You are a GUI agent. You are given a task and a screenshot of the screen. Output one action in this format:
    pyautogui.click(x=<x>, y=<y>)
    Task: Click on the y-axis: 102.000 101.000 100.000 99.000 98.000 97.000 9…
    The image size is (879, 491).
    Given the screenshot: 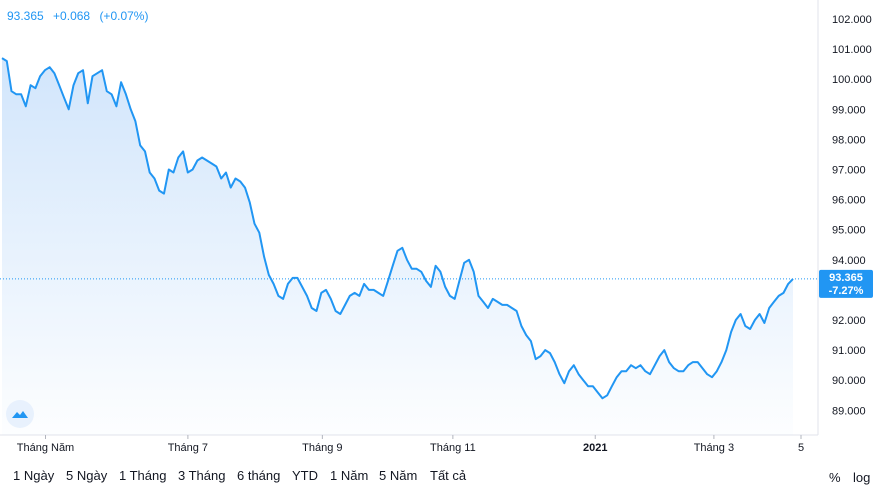 What is the action you would take?
    pyautogui.click(x=852, y=215)
    